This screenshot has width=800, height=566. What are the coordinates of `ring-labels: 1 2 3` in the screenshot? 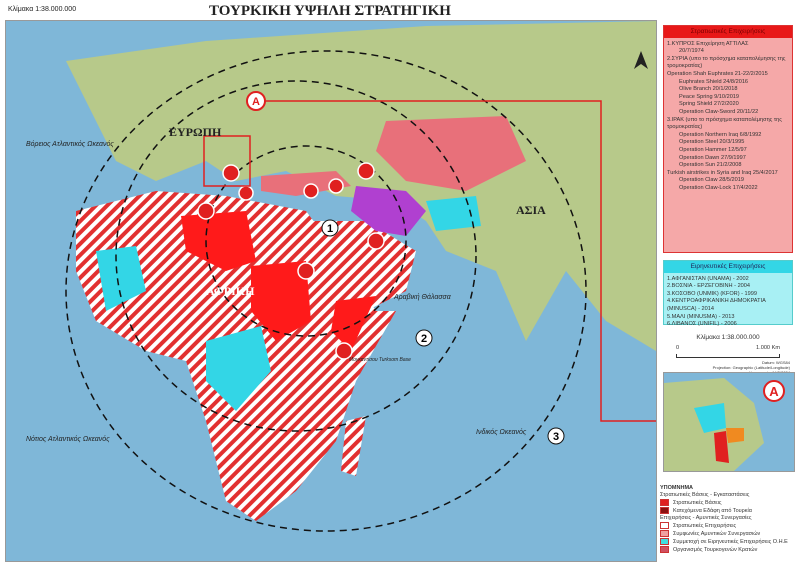 It's located at (443, 332).